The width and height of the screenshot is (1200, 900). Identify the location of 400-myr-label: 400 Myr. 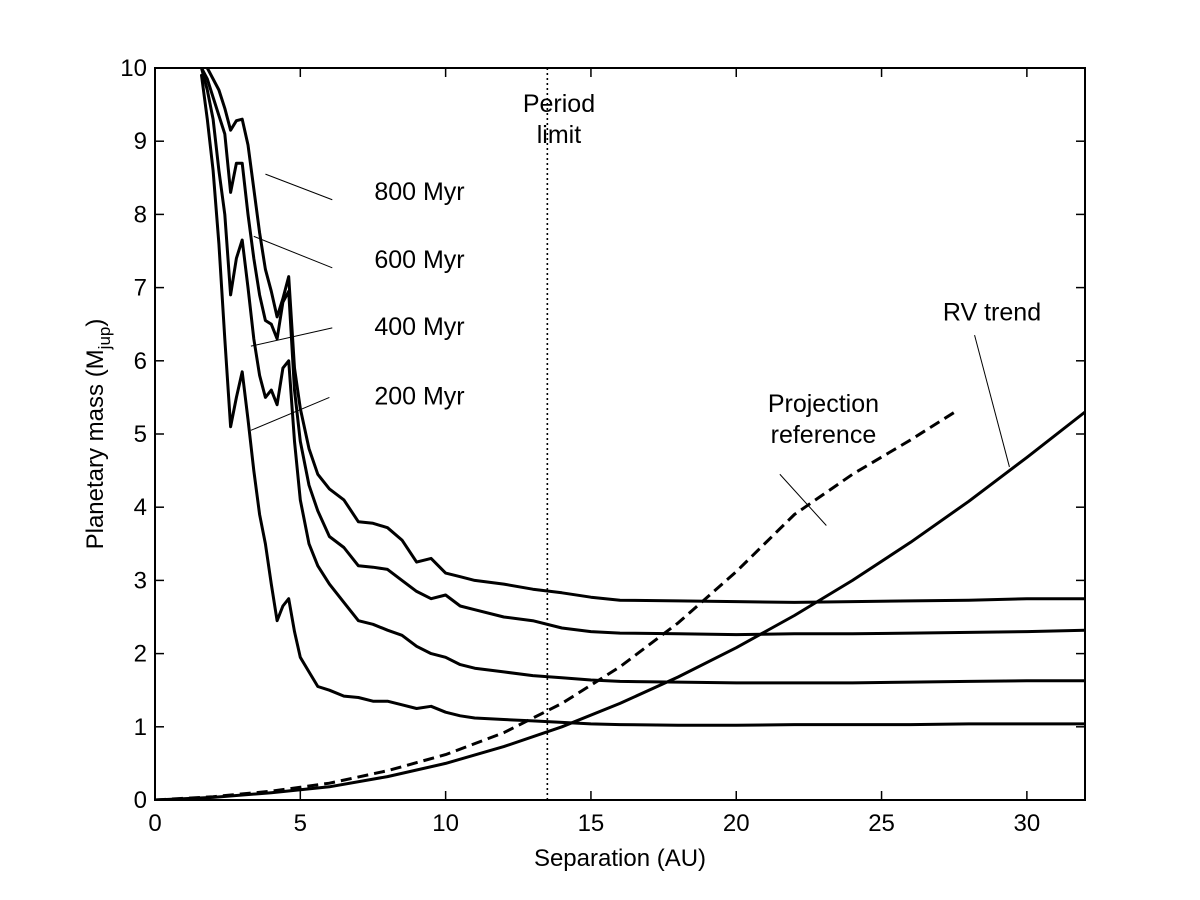
(419, 327).